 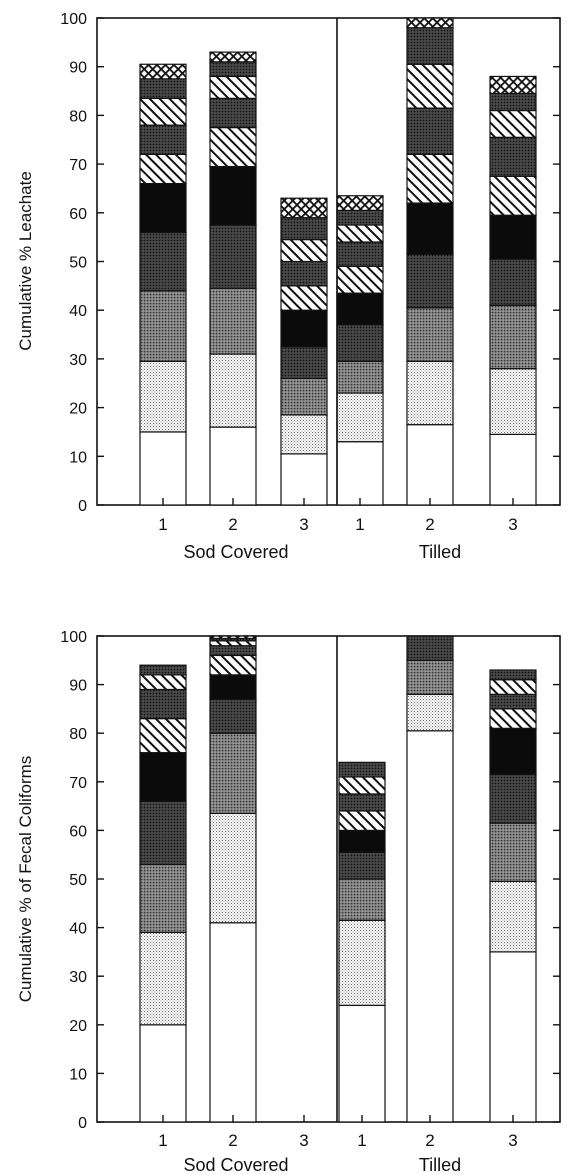 I want to click on y-tick-label: 50, so click(x=78, y=880).